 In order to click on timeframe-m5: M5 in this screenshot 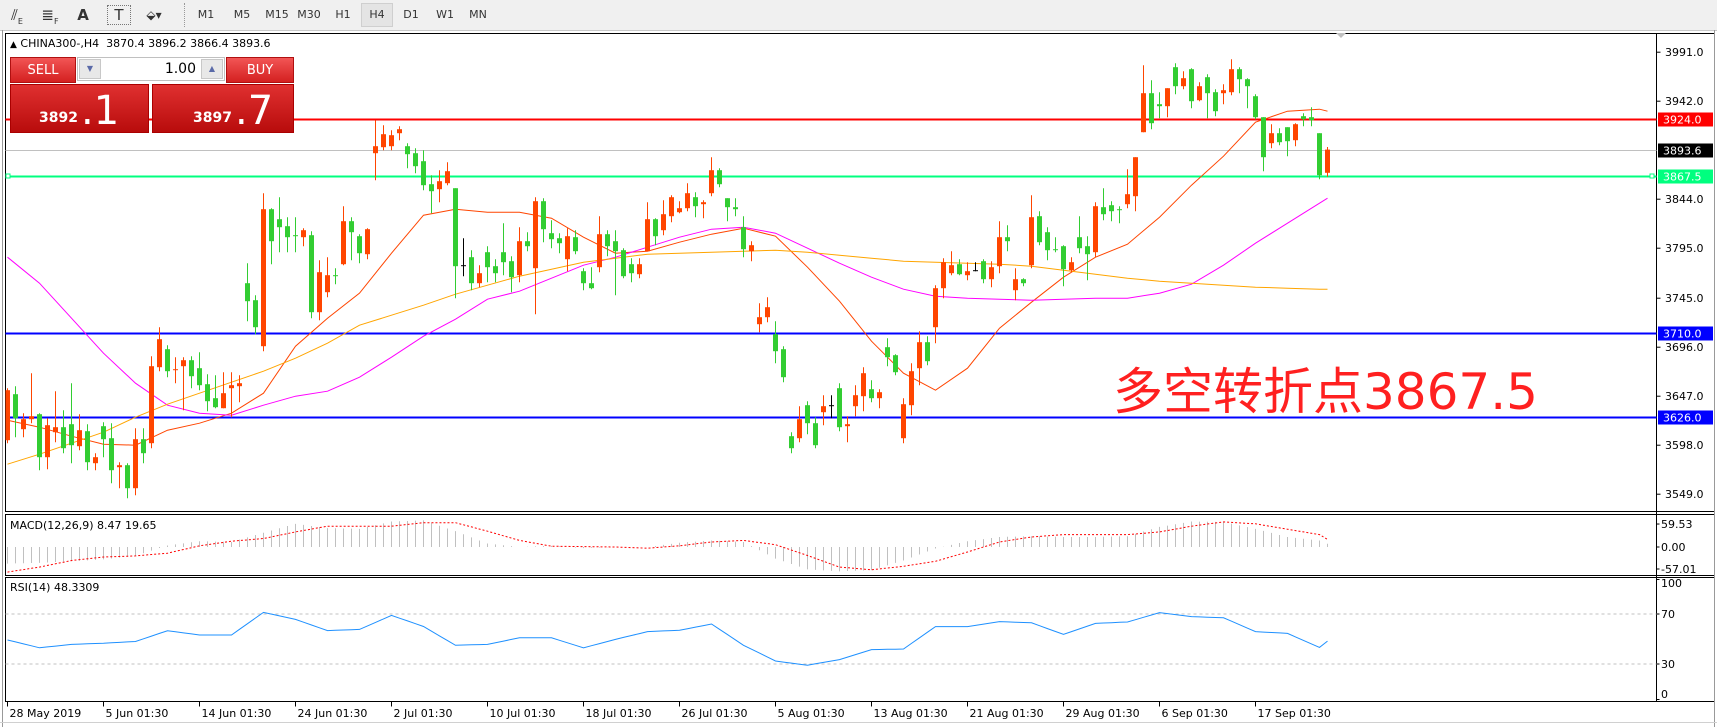, I will do `click(242, 14)`.